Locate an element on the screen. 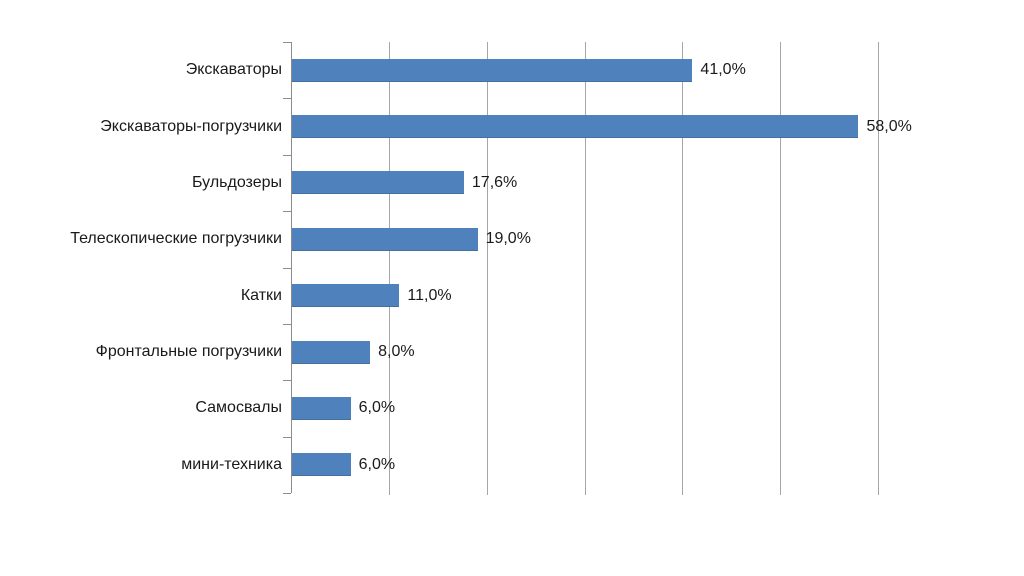  category-label: Телескопические погрузчики is located at coordinates (176, 239).